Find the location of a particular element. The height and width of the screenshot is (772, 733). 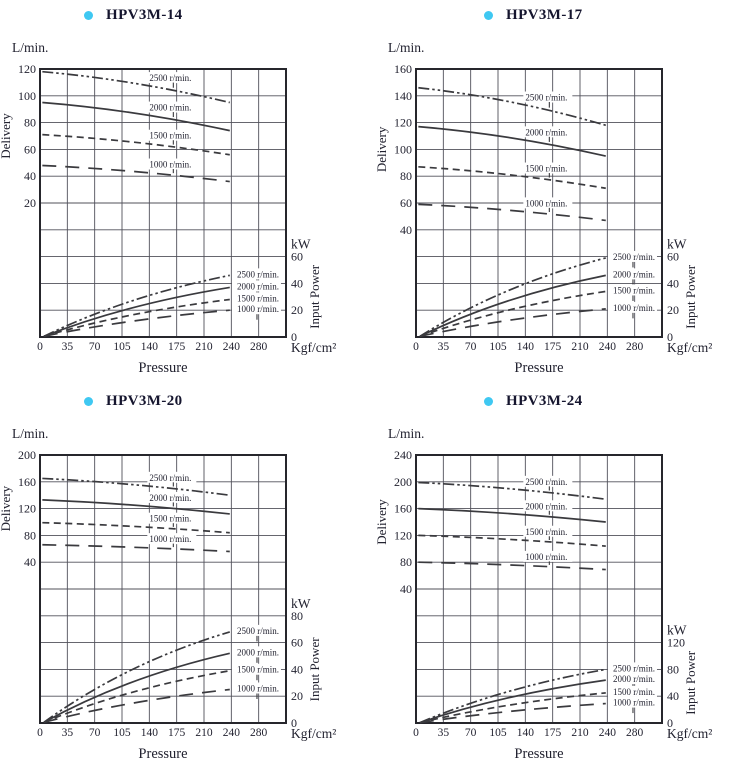

chart-header: HPV3M-24 is located at coordinates (549, 401).